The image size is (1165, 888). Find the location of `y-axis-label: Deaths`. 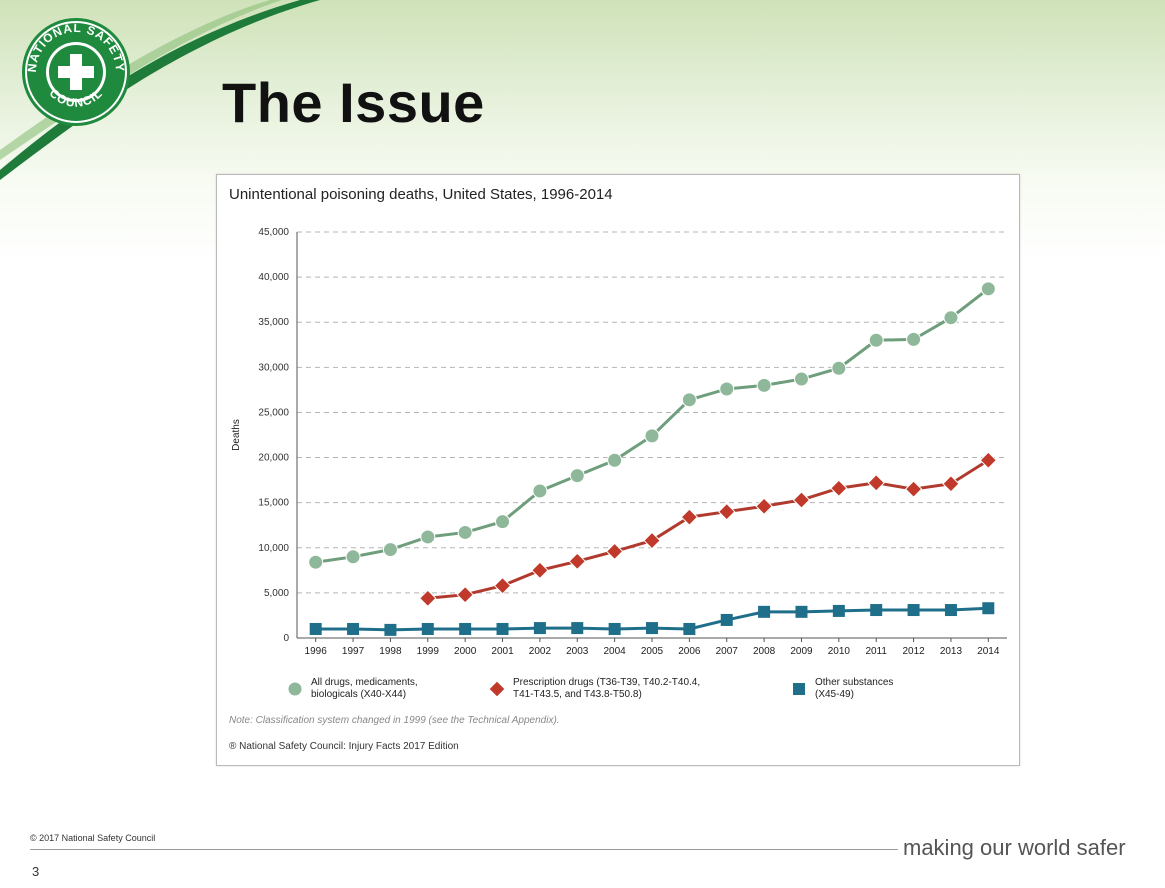

y-axis-label: Deaths is located at coordinates (236, 435).